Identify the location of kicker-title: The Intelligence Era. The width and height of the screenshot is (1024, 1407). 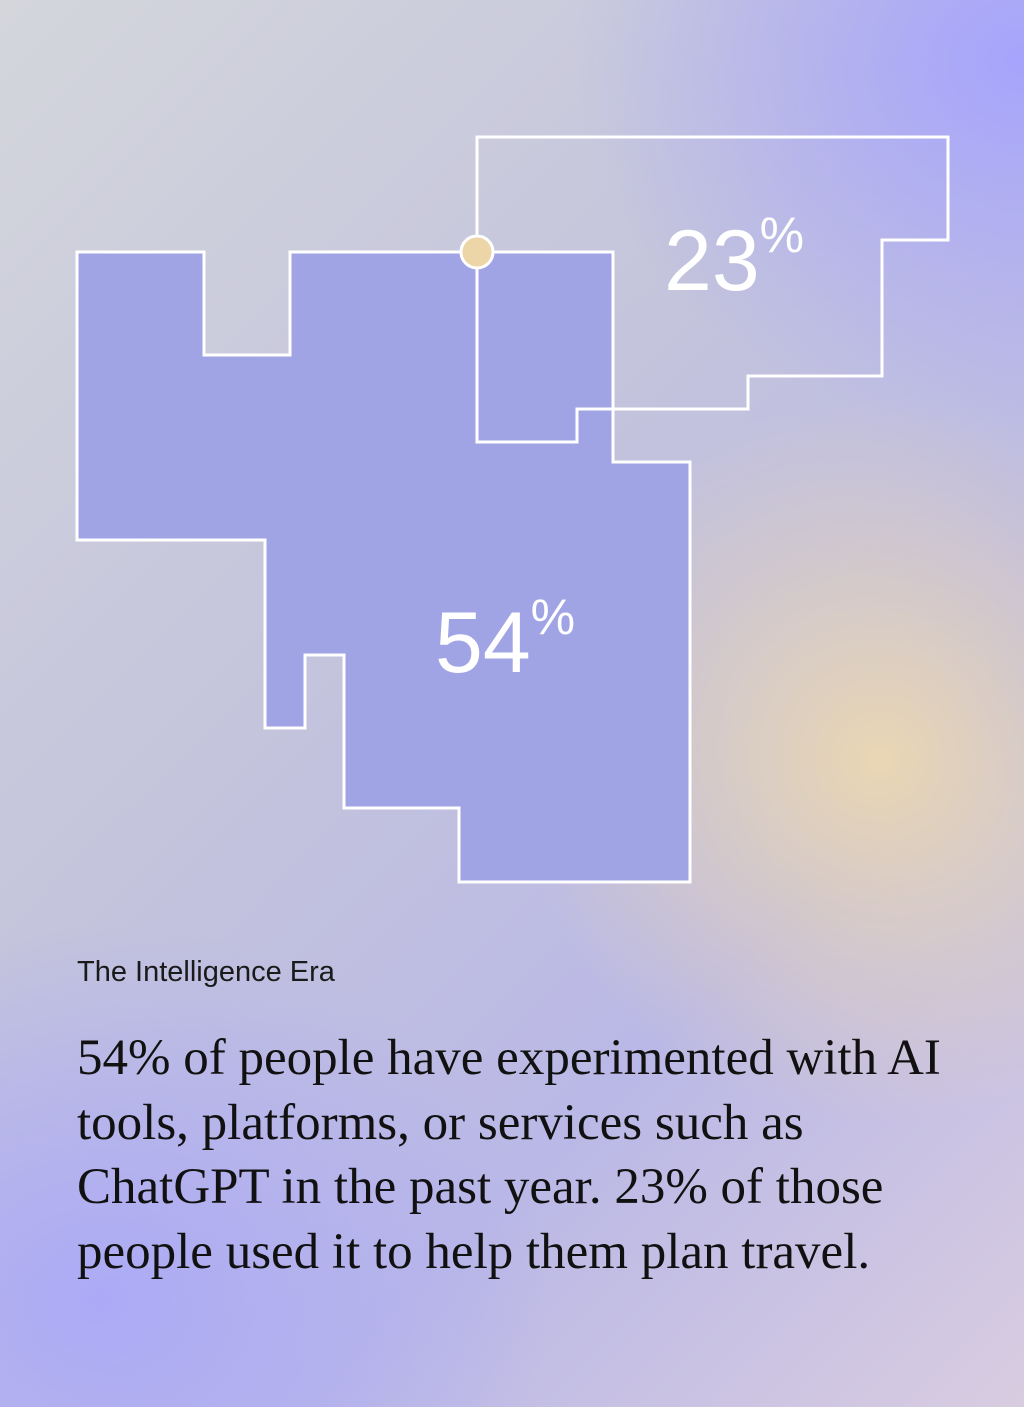
(206, 972).